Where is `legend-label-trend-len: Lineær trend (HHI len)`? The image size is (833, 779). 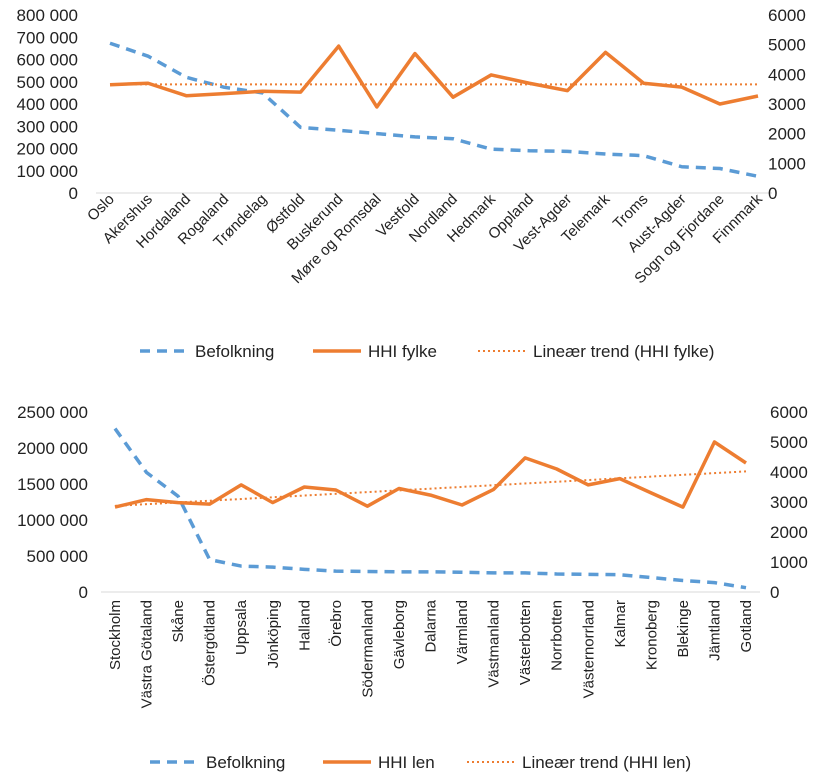
legend-label-trend-len: Lineær trend (HHI len) is located at coordinates (606, 762).